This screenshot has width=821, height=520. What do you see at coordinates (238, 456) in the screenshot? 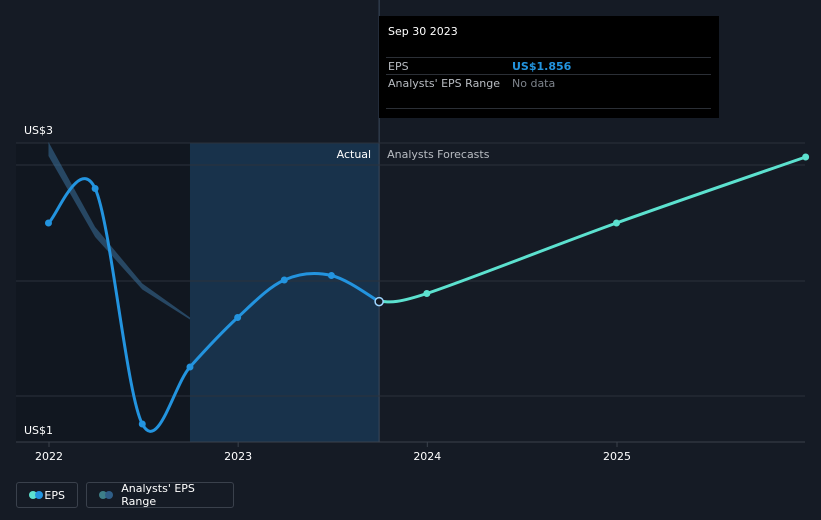
I see `x-tick-label: 2023` at bounding box center [238, 456].